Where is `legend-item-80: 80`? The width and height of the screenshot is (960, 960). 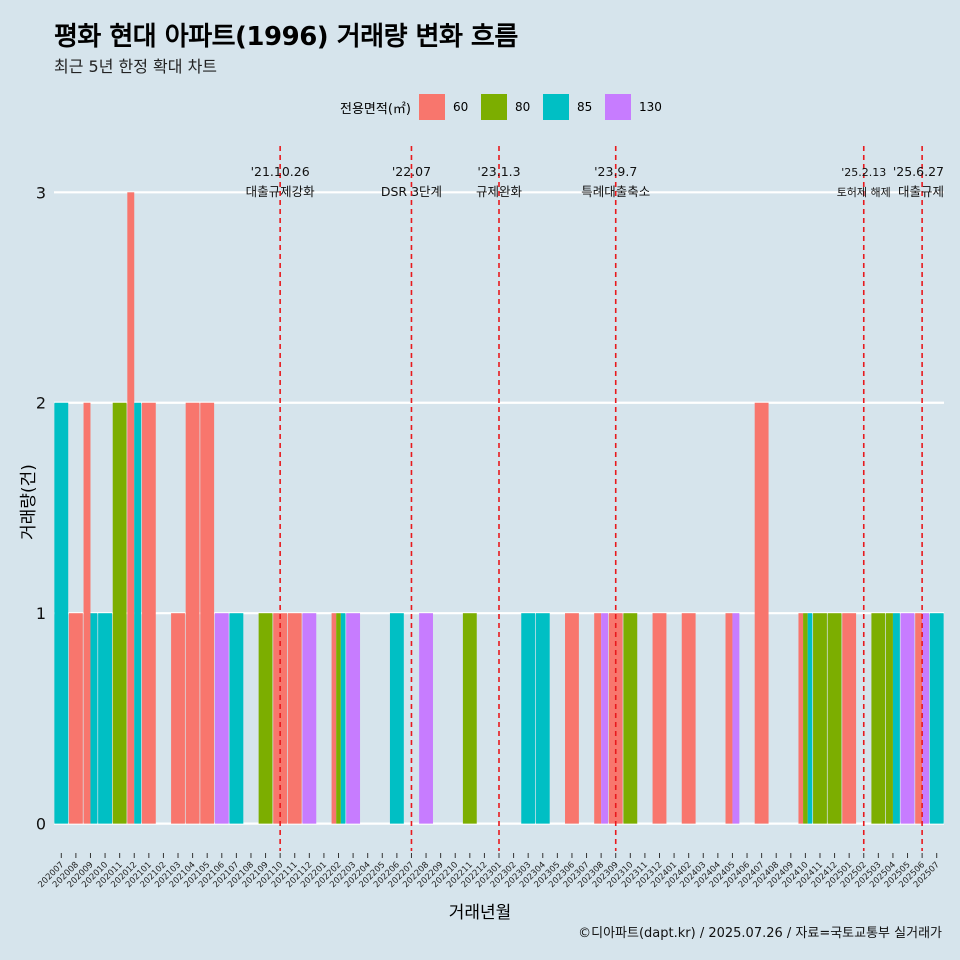
legend-item-80: 80 is located at coordinates (509, 107).